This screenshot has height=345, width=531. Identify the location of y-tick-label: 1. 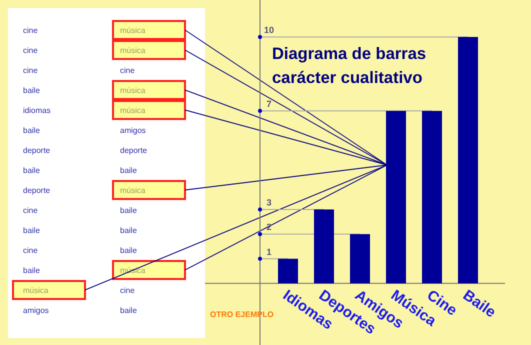
(269, 251).